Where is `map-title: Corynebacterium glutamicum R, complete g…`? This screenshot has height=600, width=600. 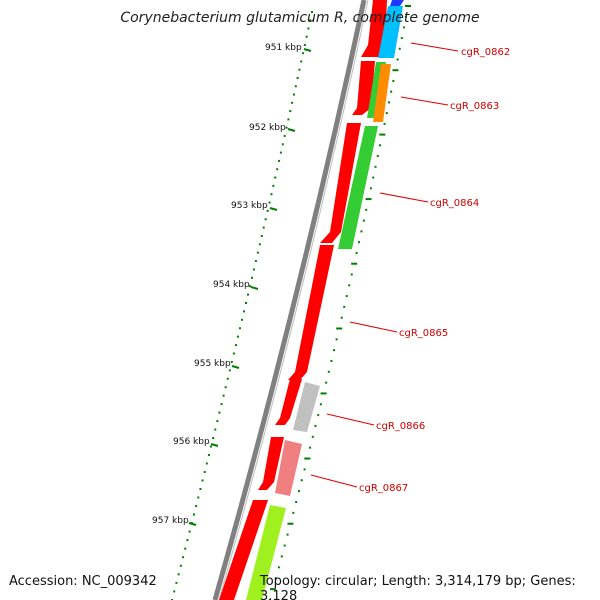
map-title: Corynebacterium glutamicum R, complete g… is located at coordinates (300, 18).